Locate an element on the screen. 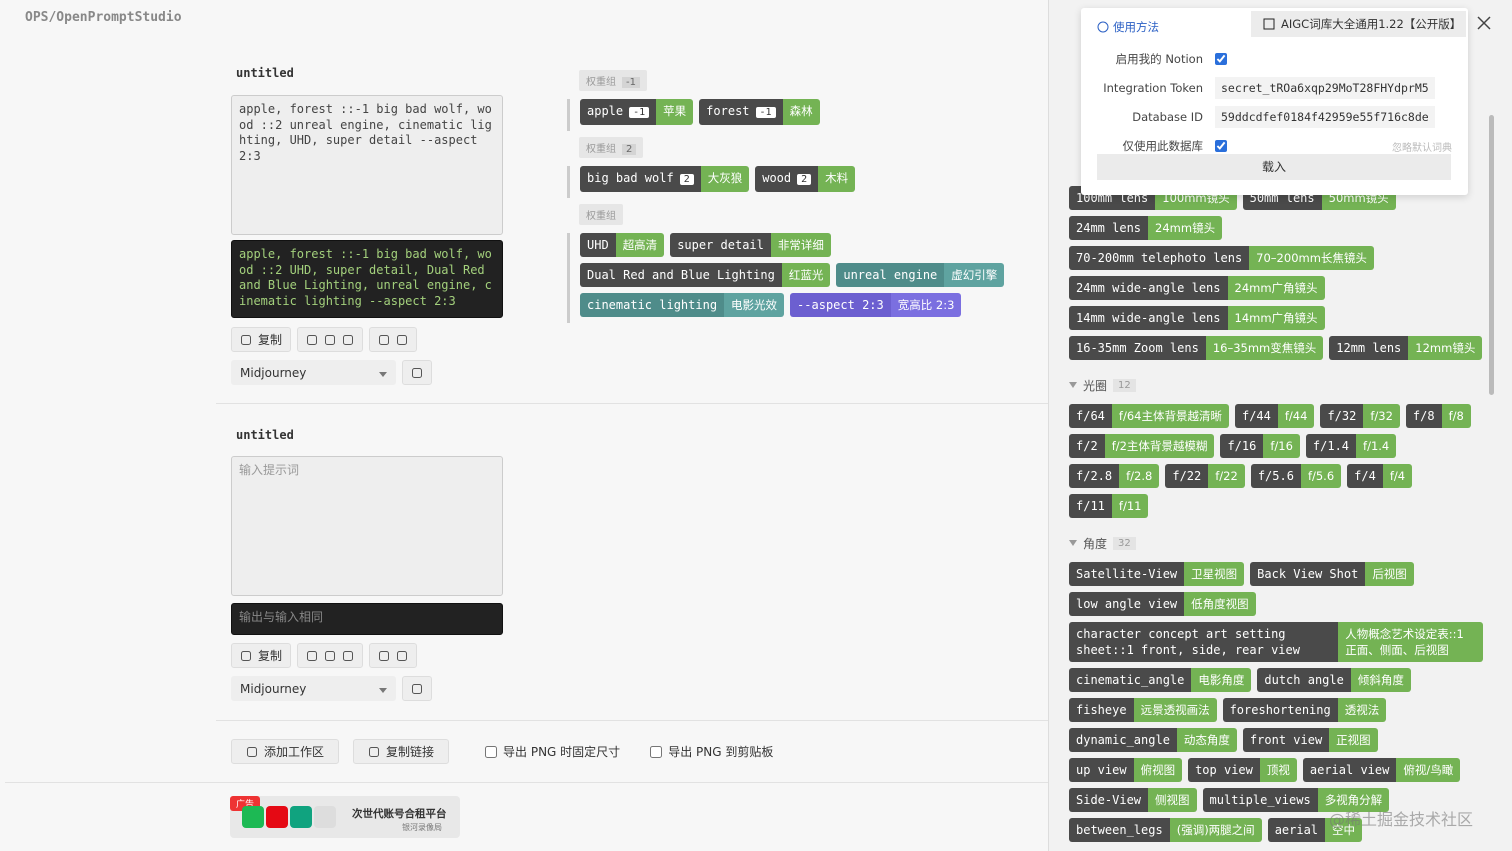  dict-tag: f/64 f/64主体背景越清晰 is located at coordinates (1149, 416).